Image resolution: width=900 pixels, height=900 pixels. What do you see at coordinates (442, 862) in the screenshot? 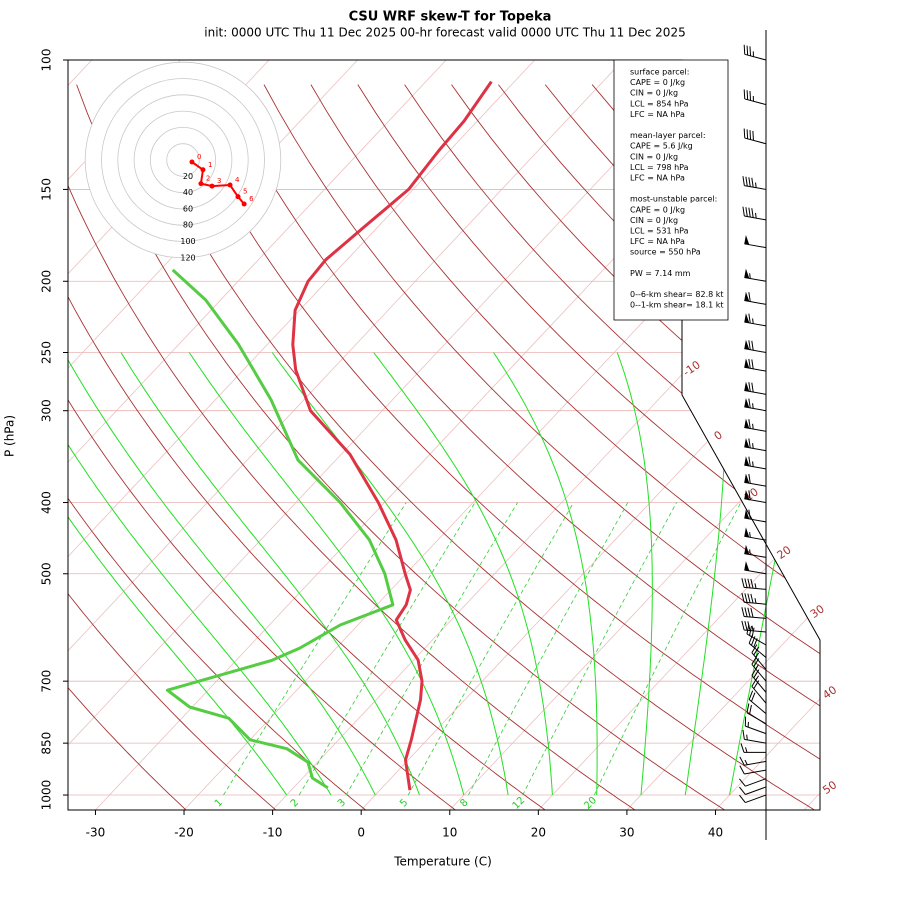
I see `x-axis-label: Temperature (C)` at bounding box center [442, 862].